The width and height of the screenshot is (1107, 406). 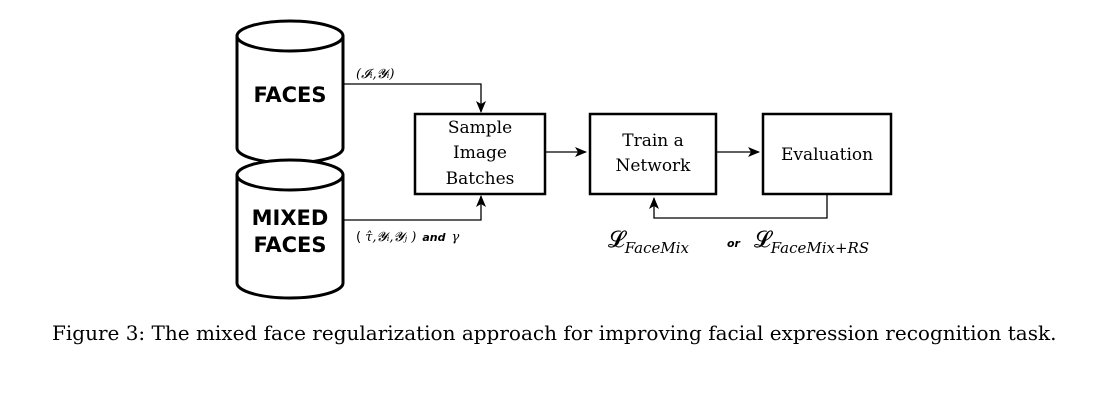 What do you see at coordinates (414, 90) in the screenshot?
I see `edge-faces-to-sample: (𝓘ᵢ,𝓨ᵢ)` at bounding box center [414, 90].